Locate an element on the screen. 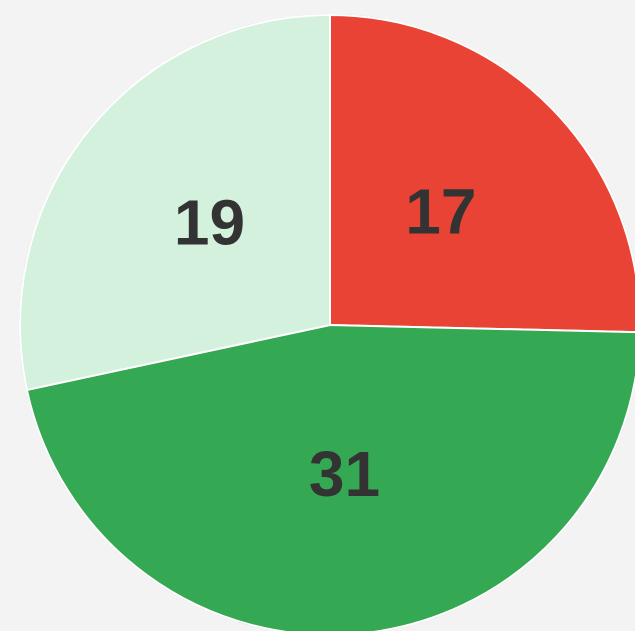 The width and height of the screenshot is (635, 631). slice-label: 17 is located at coordinates (440, 212).